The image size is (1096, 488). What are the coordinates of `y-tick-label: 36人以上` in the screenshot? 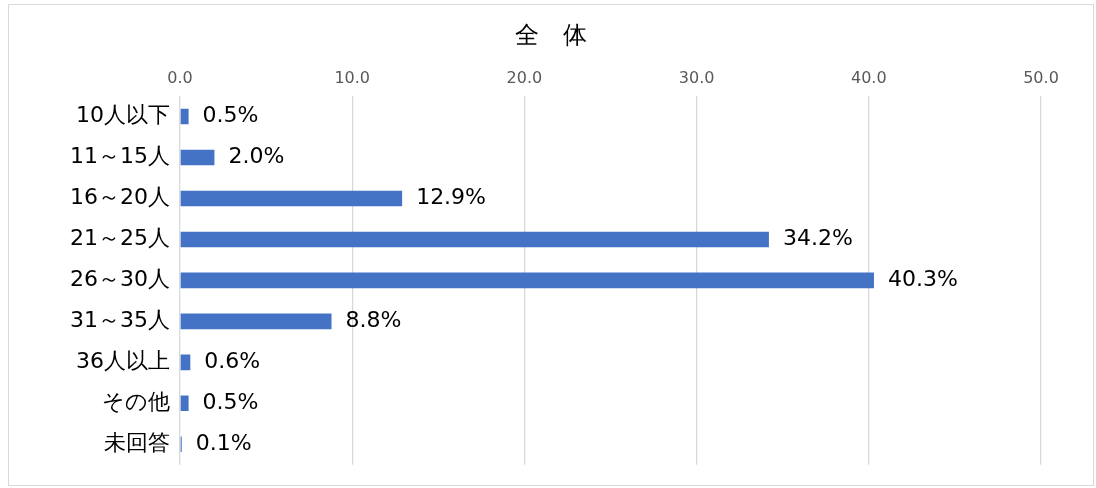 It's located at (122, 361).